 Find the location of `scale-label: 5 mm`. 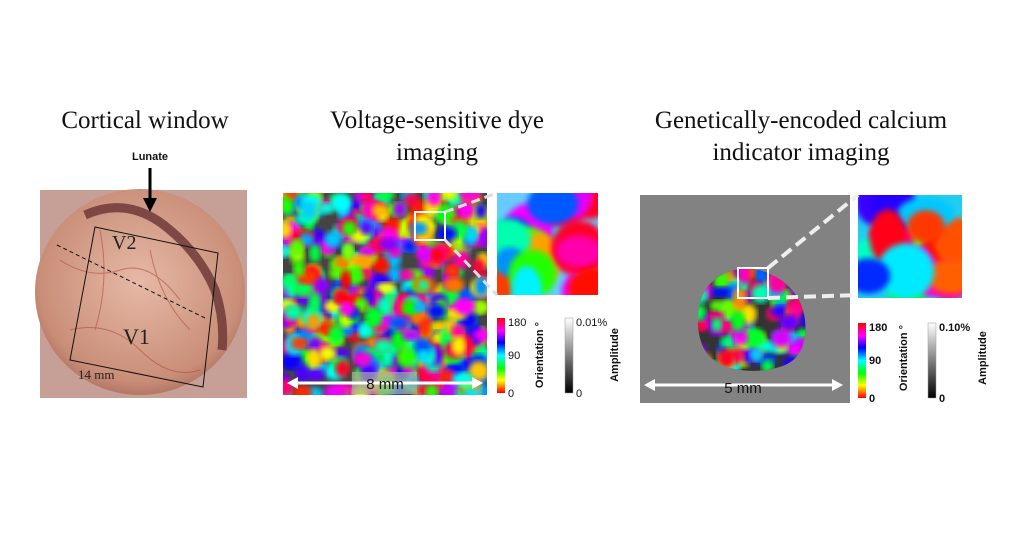

scale-label: 5 mm is located at coordinates (743, 388).